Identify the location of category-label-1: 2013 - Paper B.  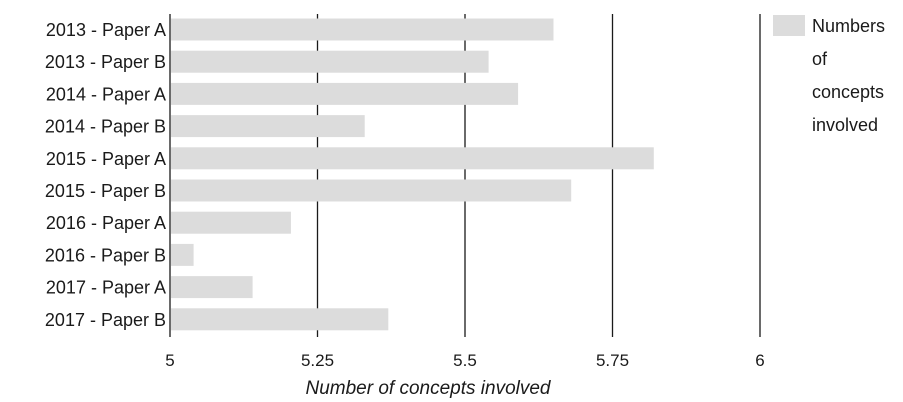
(105, 62).